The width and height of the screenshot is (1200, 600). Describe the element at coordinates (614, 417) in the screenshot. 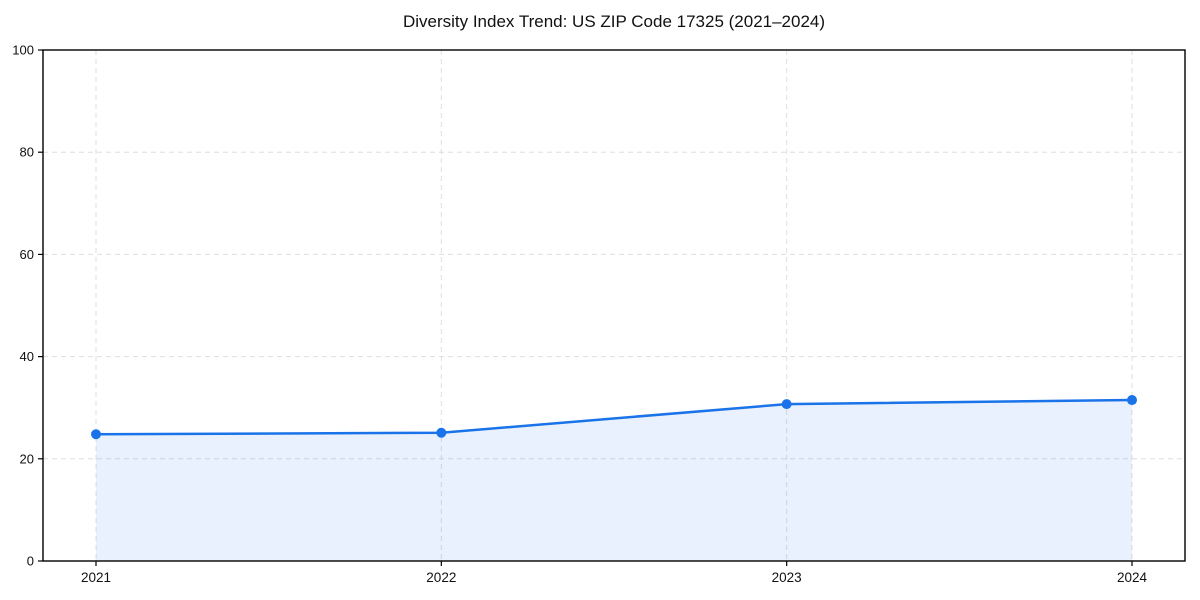

I see `trend-line` at that location.